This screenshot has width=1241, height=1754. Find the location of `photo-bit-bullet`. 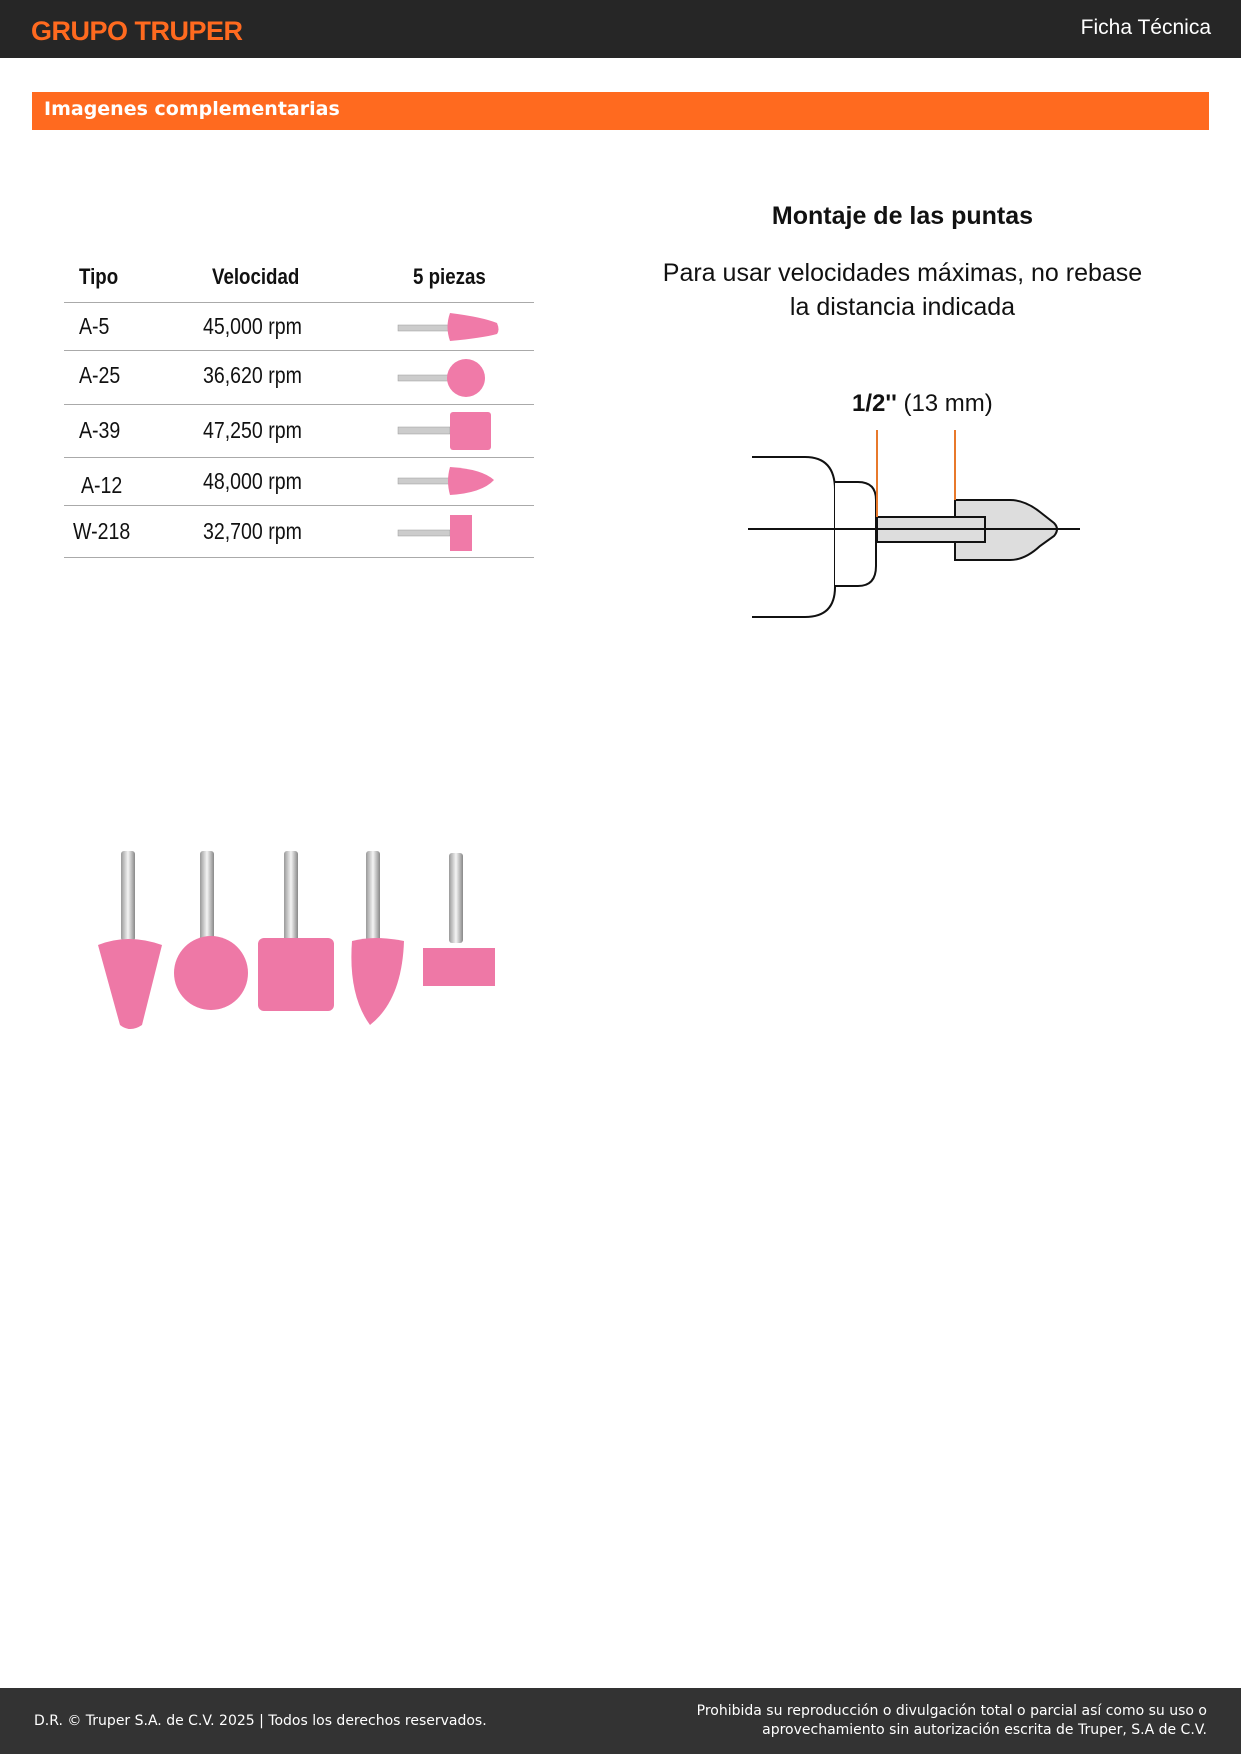

photo-bit-bullet is located at coordinates (377, 938).